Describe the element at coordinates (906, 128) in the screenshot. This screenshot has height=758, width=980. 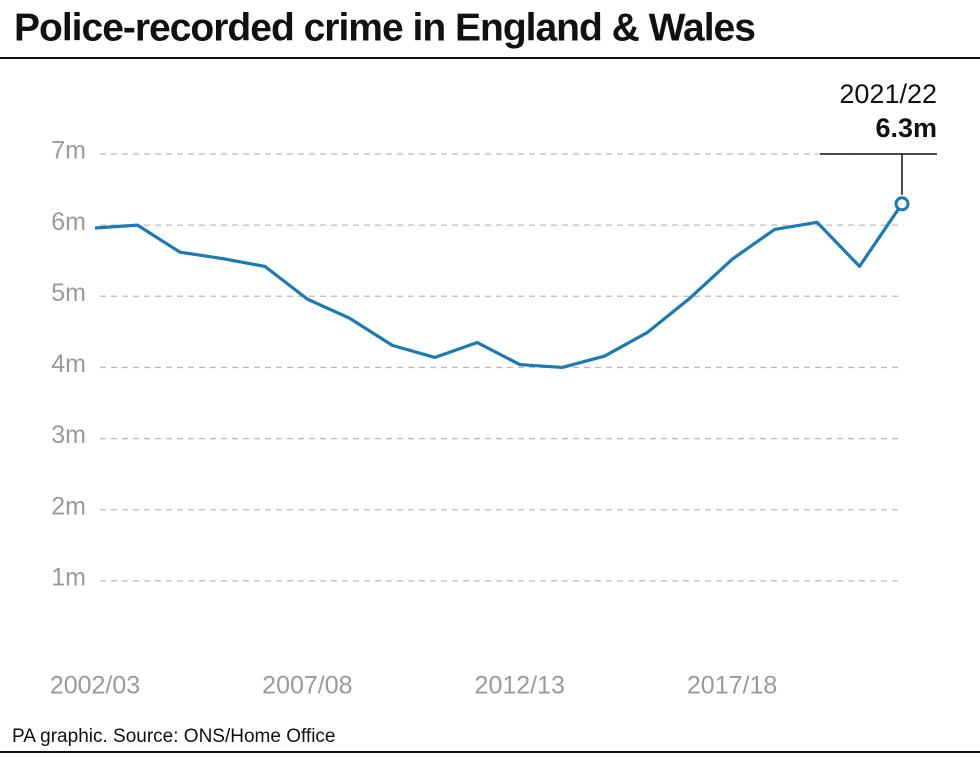
I see `value-label: 6.3m` at that location.